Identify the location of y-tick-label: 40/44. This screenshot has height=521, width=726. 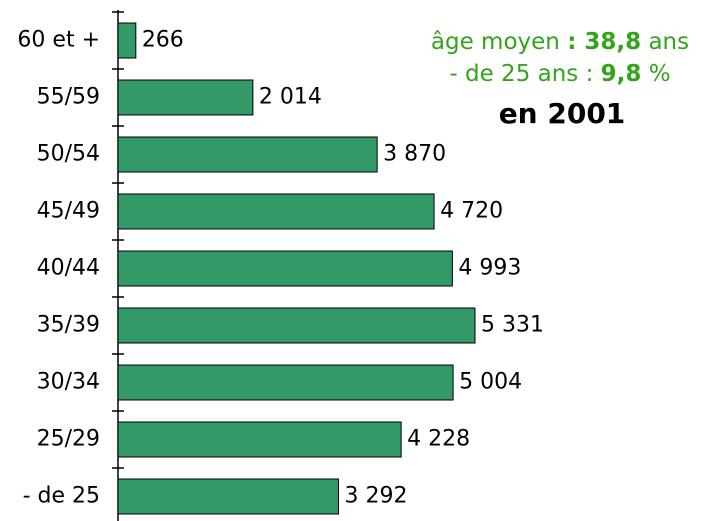
(68, 268).